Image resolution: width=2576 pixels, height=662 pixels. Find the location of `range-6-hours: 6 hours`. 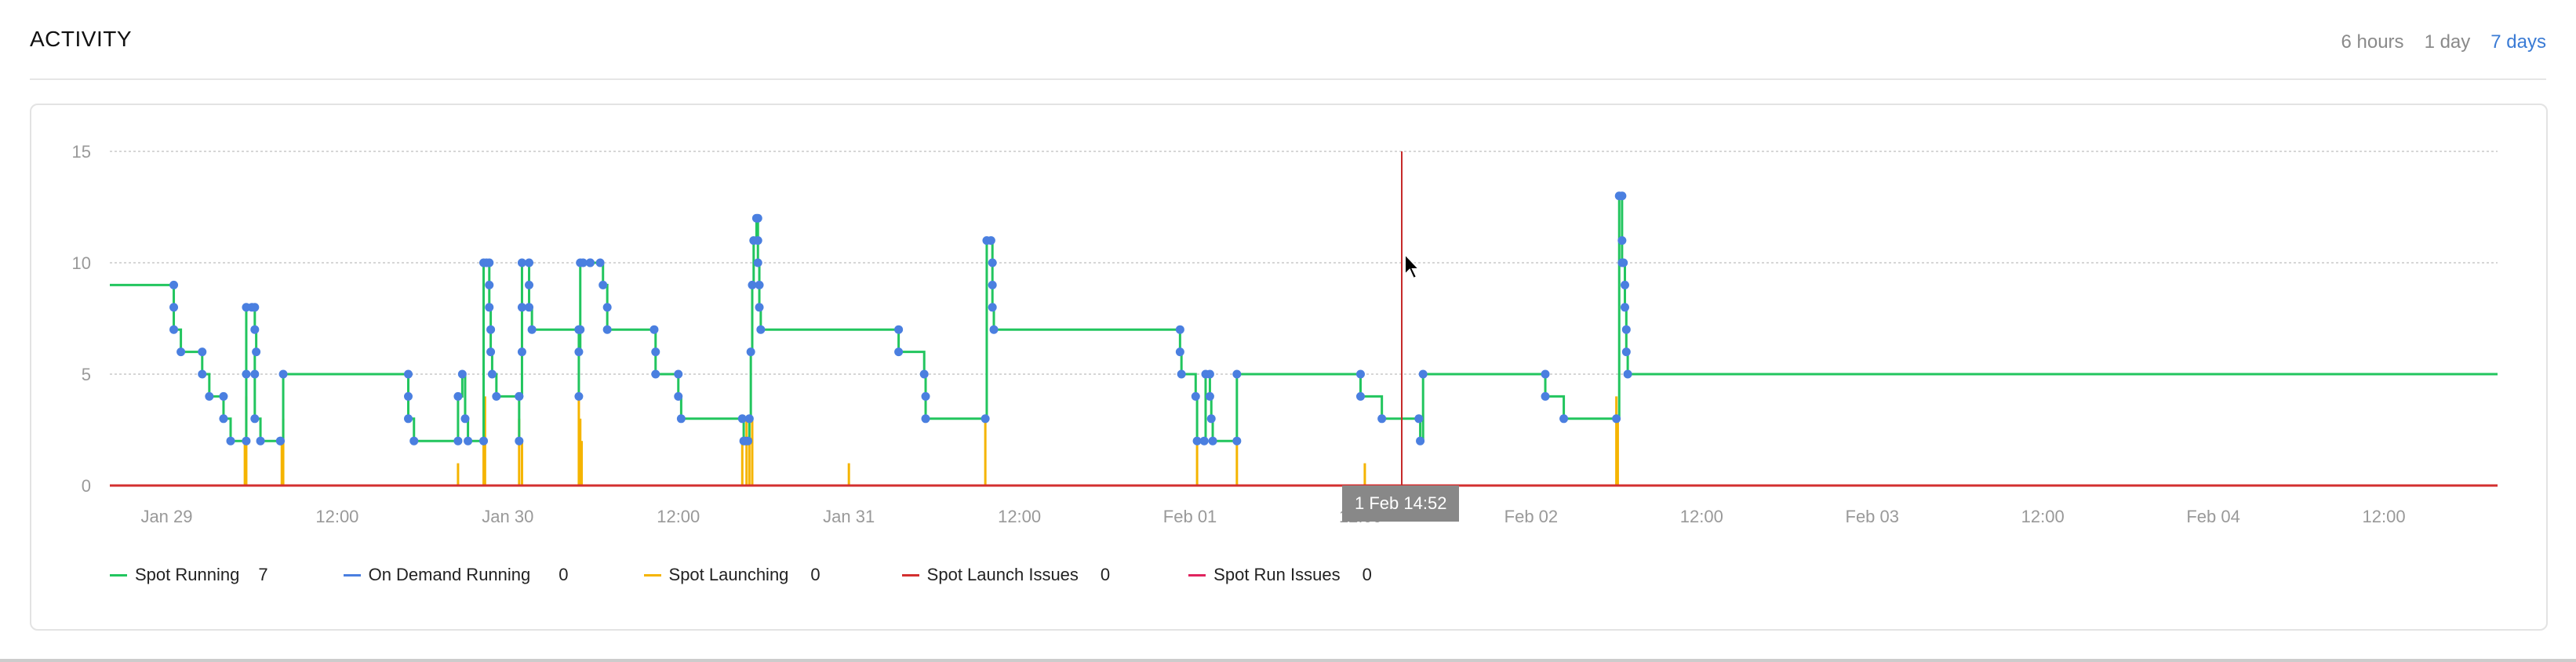

range-6-hours: 6 hours is located at coordinates (2372, 42).